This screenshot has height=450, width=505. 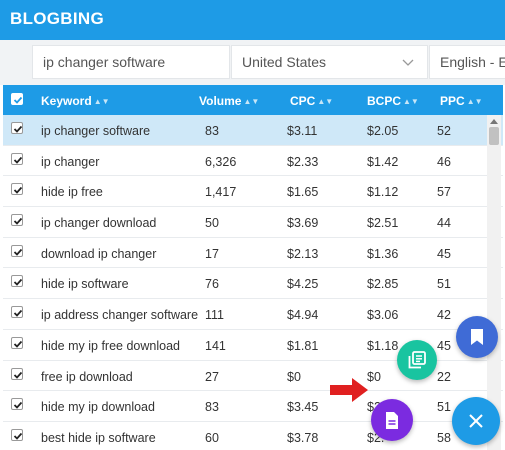 What do you see at coordinates (215, 345) in the screenshot?
I see `cell-volume: 141` at bounding box center [215, 345].